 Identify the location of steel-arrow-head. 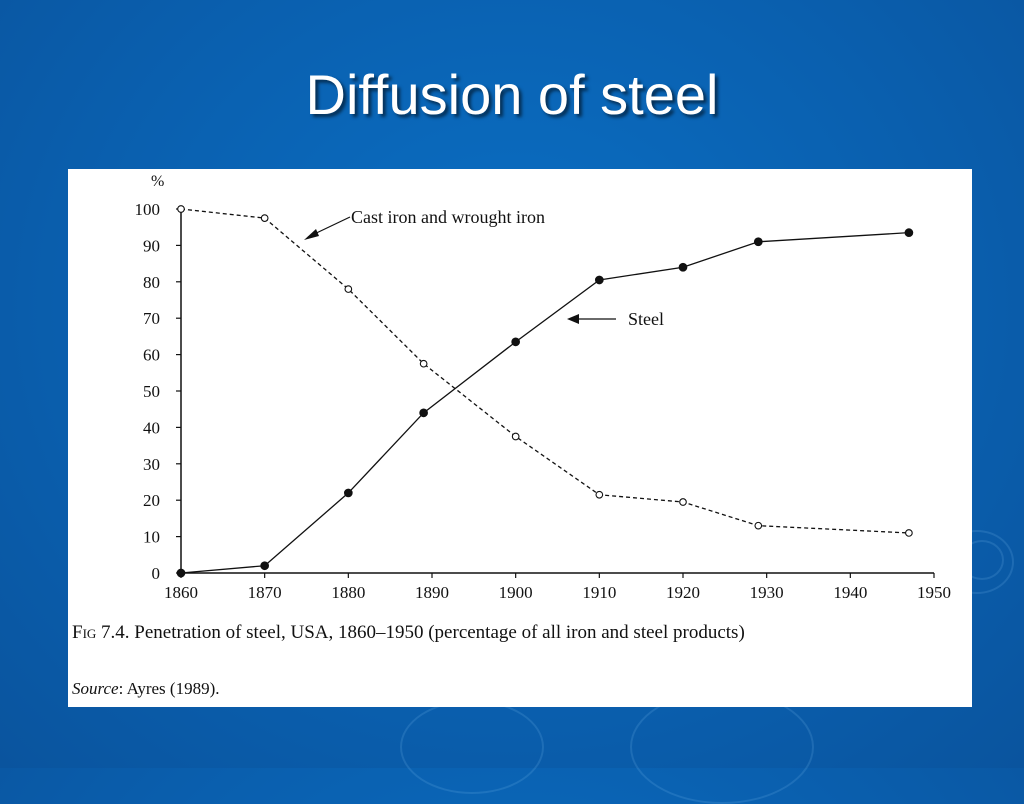
(573, 319).